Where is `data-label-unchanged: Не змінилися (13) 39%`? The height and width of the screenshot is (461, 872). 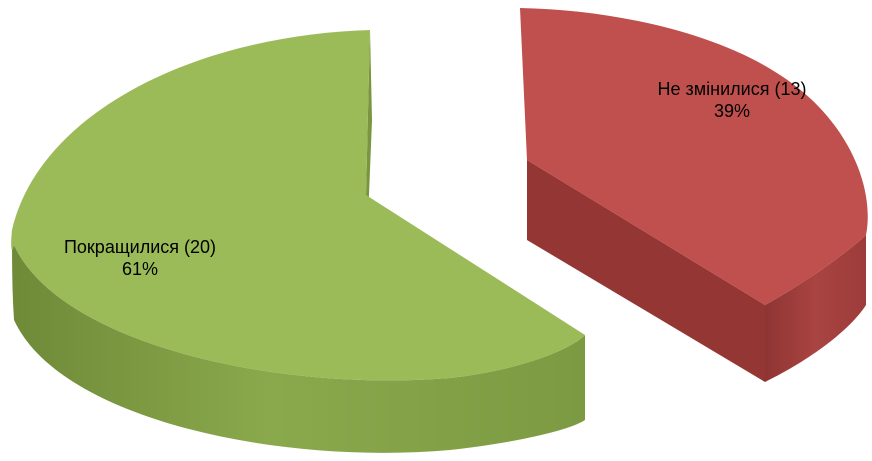 data-label-unchanged: Не змінилися (13) 39% is located at coordinates (732, 100).